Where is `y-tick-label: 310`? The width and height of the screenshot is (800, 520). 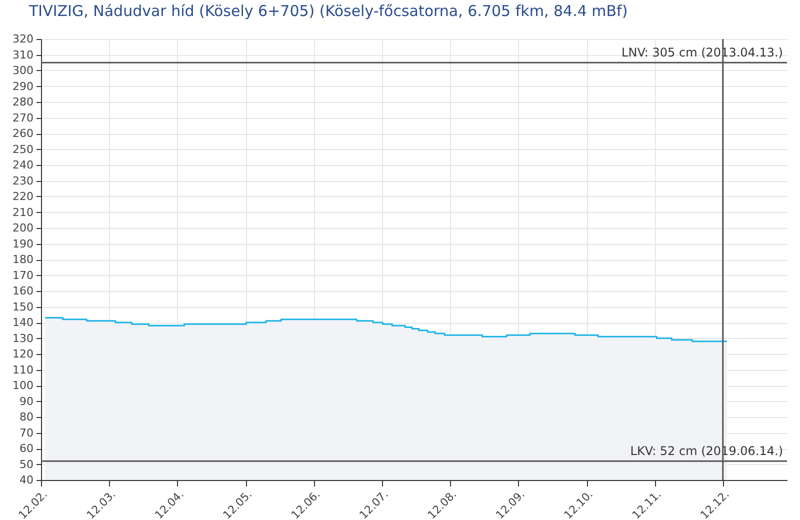
y-tick-label: 310 is located at coordinates (23, 55).